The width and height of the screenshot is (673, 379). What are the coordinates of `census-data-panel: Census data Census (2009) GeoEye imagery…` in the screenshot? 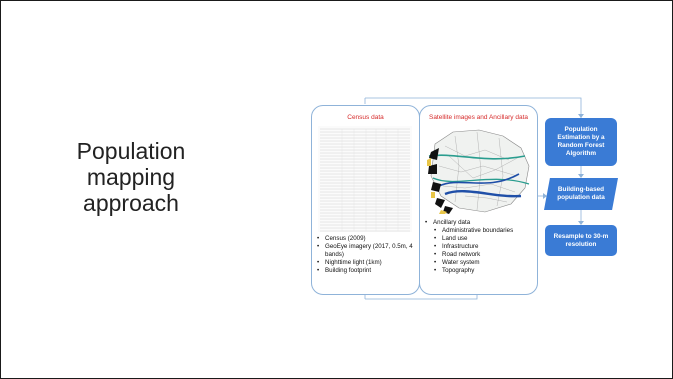 It's located at (365, 200).